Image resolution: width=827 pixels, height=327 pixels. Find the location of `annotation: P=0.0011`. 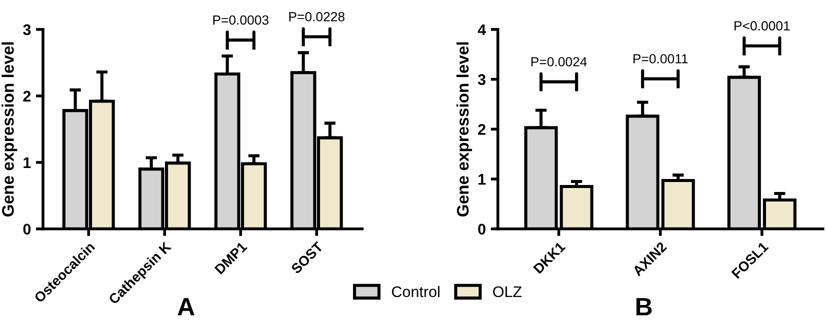

annotation: P=0.0011 is located at coordinates (661, 59).